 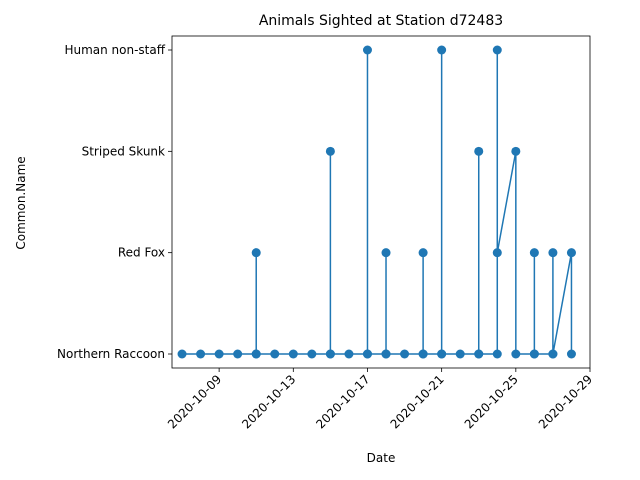 I want to click on x-tick-label-1: 2020-10-09, so click(x=194, y=401).